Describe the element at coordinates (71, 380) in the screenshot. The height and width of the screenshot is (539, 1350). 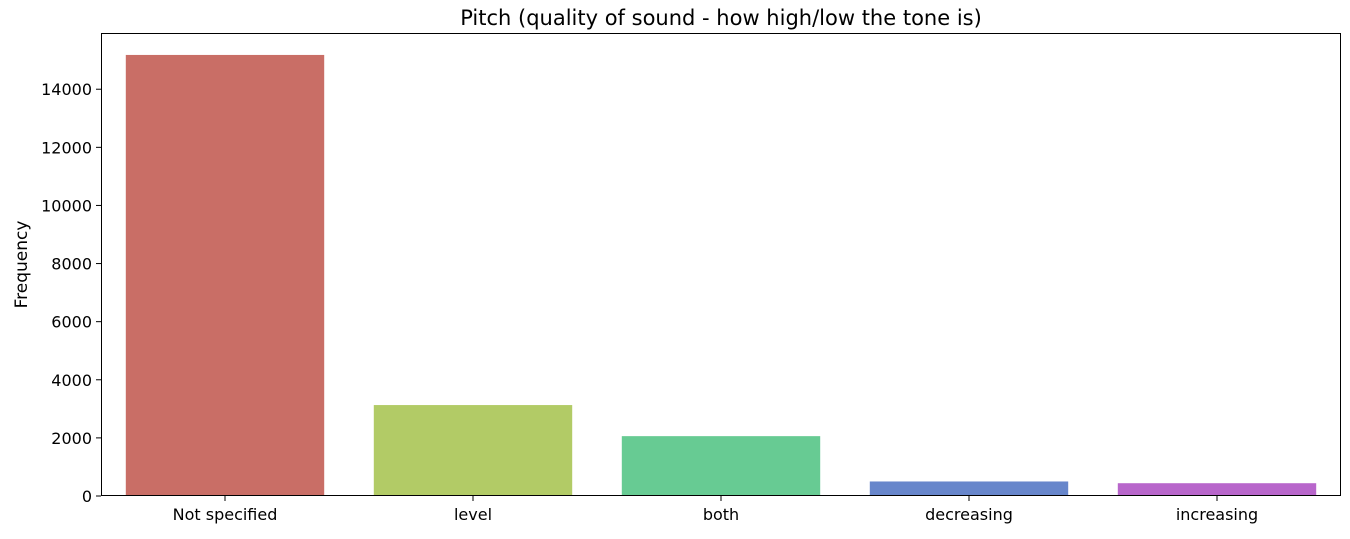
I see `y-tick-label: 4000` at that location.